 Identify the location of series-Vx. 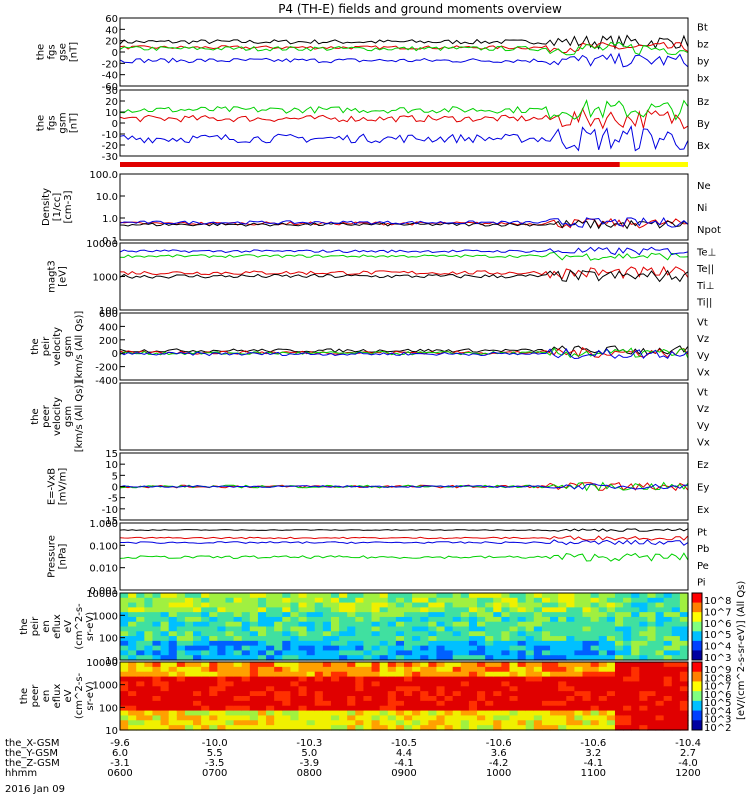
(404, 353).